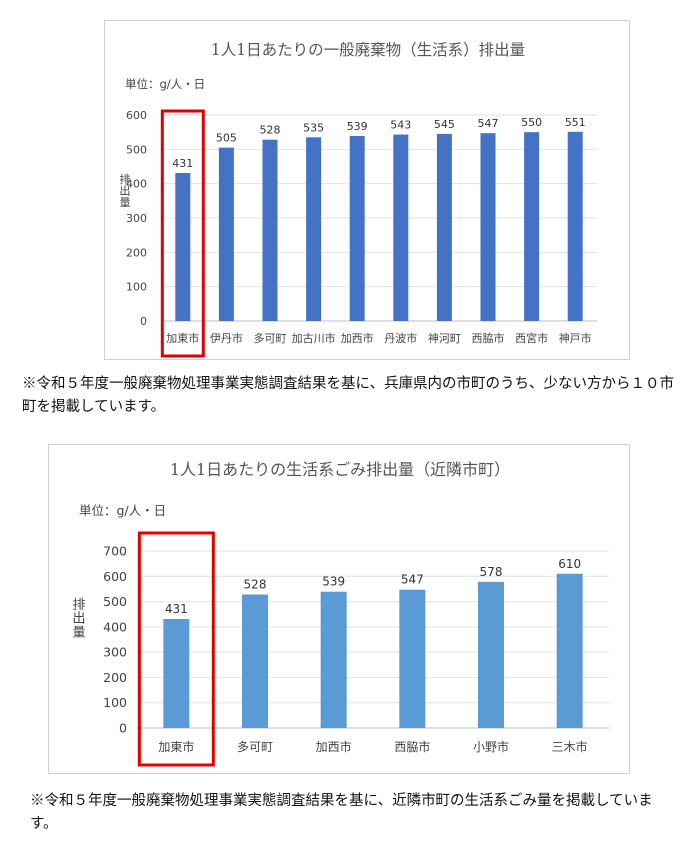 Image resolution: width=699 pixels, height=849 pixels. I want to click on x-tick-label: 丹波市, so click(400, 338).